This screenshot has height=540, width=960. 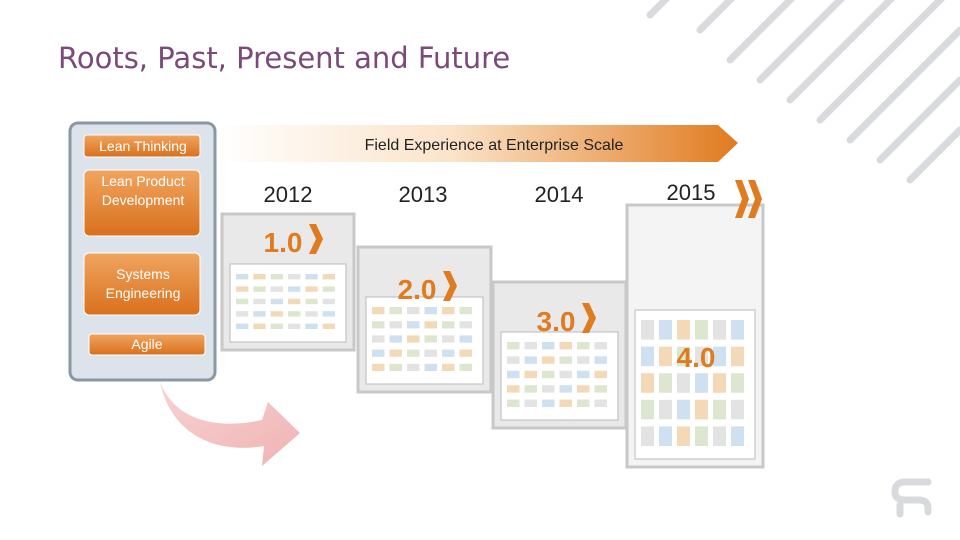 What do you see at coordinates (283, 242) in the screenshot?
I see `version-label: 1.0` at bounding box center [283, 242].